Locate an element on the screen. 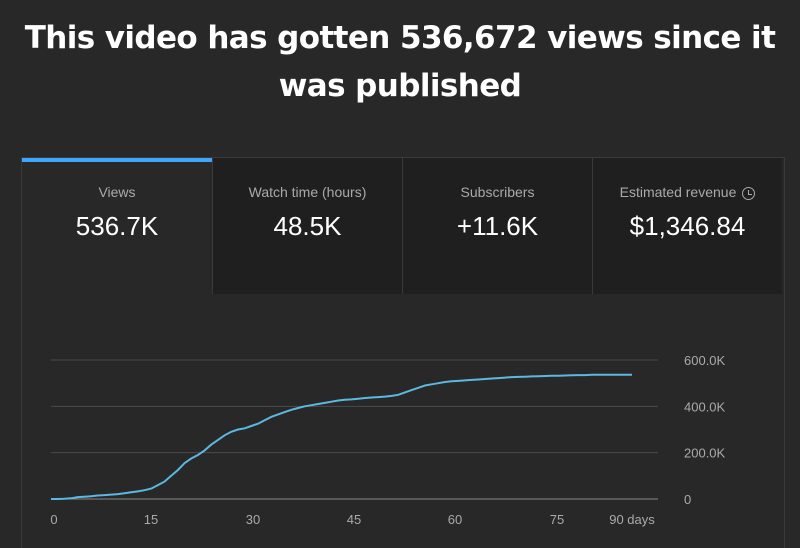  tab-views-label: Views is located at coordinates (117, 192).